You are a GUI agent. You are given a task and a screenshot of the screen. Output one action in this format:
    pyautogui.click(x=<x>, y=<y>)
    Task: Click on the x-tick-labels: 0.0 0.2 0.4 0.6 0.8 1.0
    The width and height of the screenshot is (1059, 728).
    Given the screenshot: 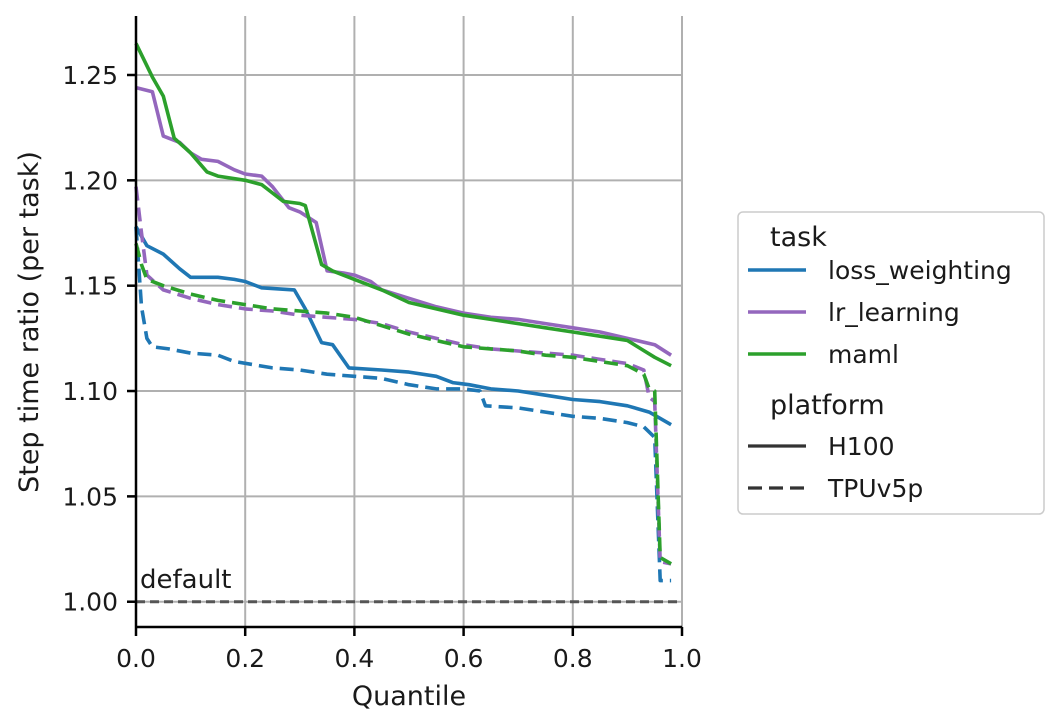 What is the action you would take?
    pyautogui.click(x=409, y=658)
    